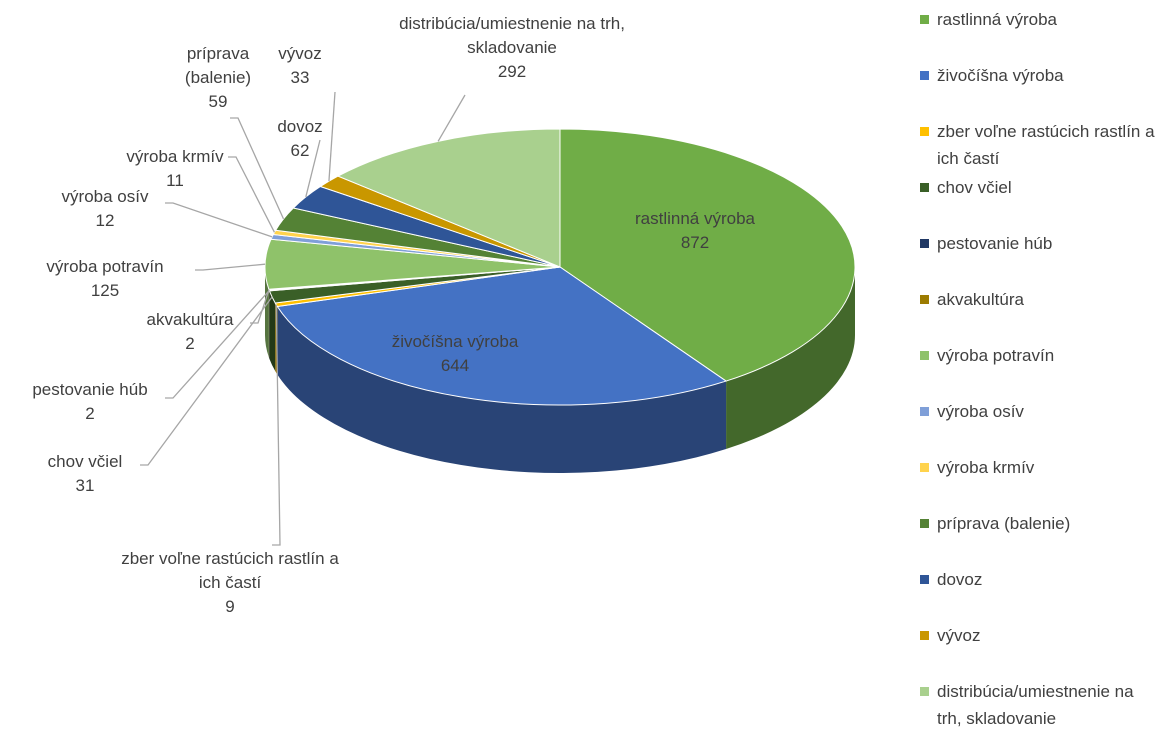 The image size is (1170, 733). What do you see at coordinates (300, 66) in the screenshot?
I see `data-label: vývoz 33` at bounding box center [300, 66].